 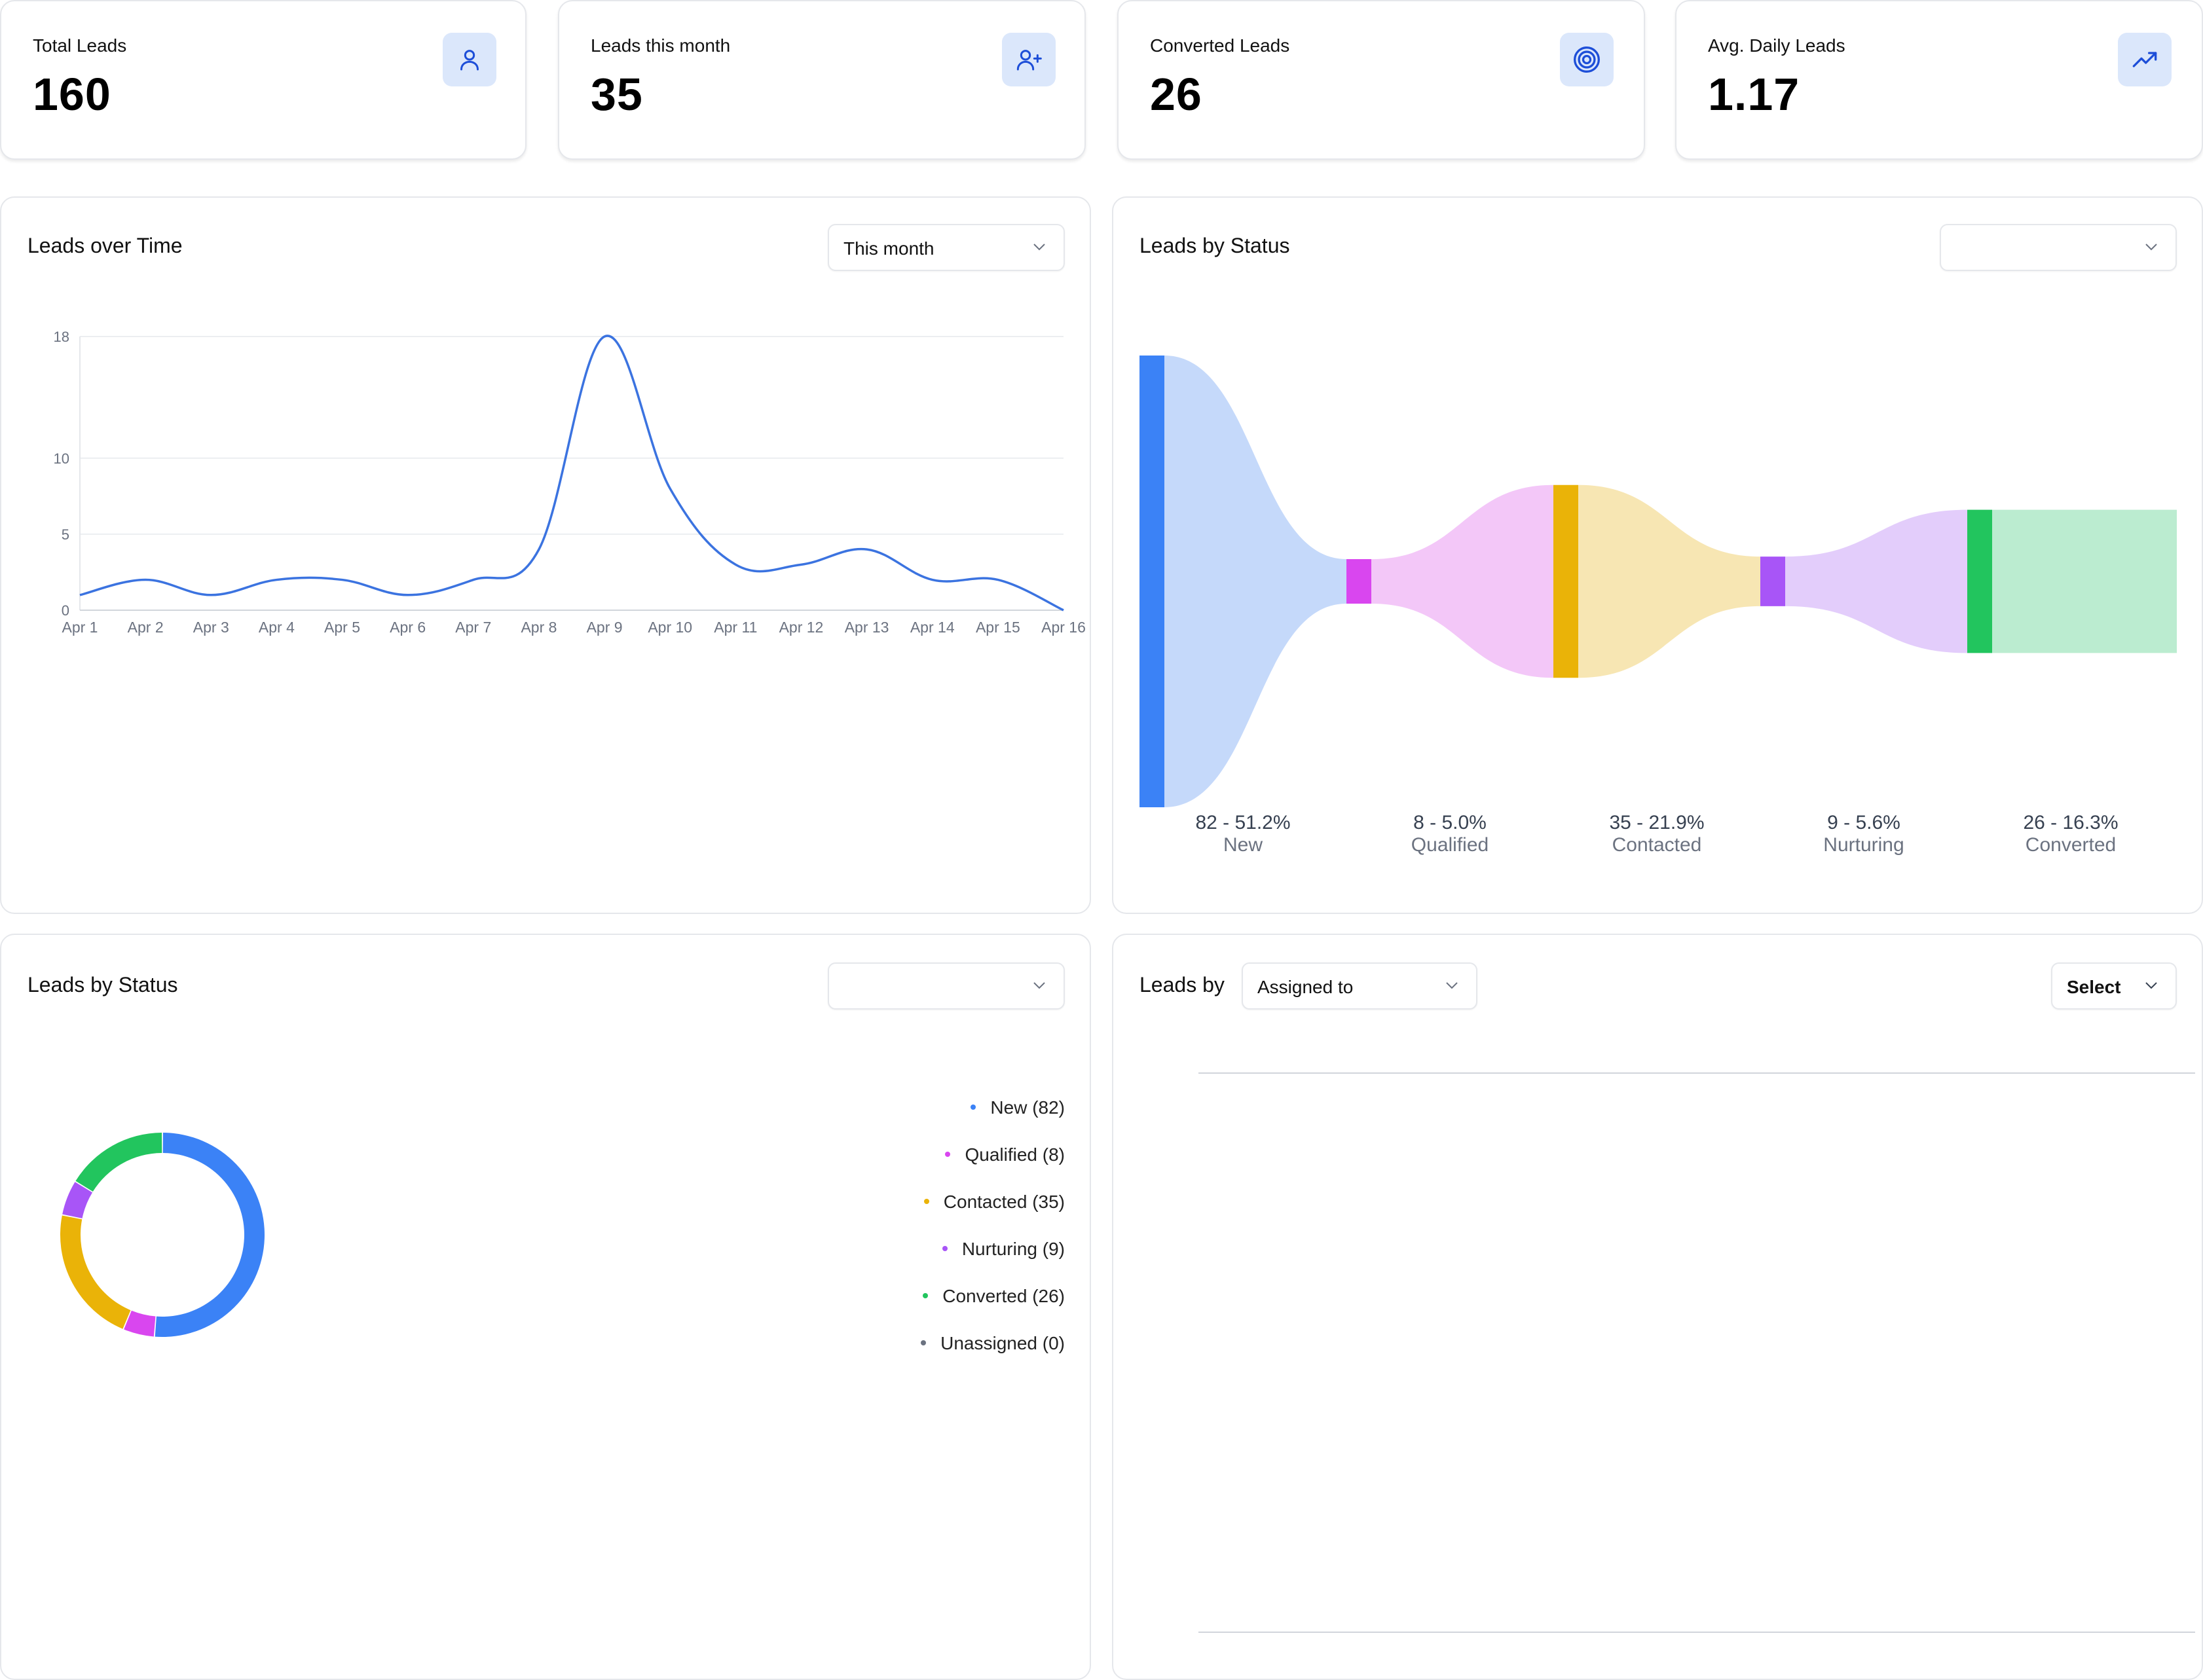 I want to click on donut-slice-contacted, so click(x=95, y=1272).